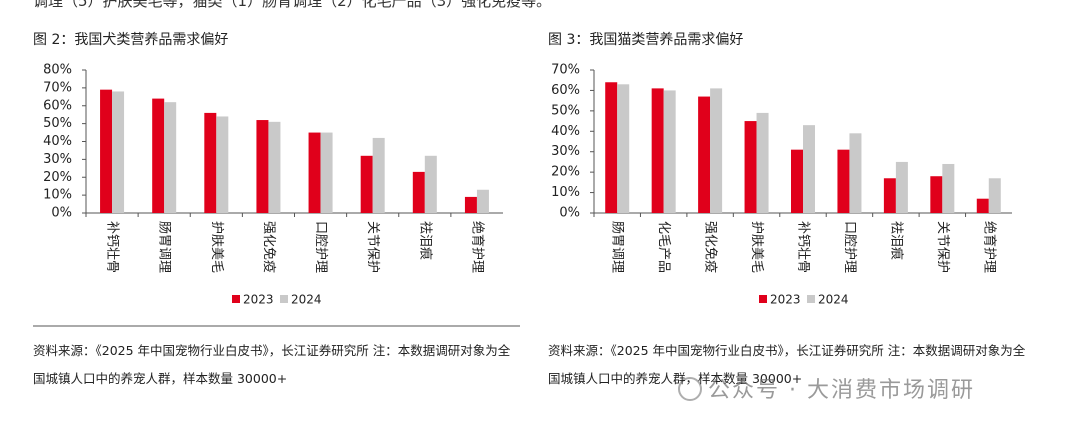 The width and height of the screenshot is (1080, 431). What do you see at coordinates (690, 389) in the screenshot?
I see `watermark-icon` at bounding box center [690, 389].